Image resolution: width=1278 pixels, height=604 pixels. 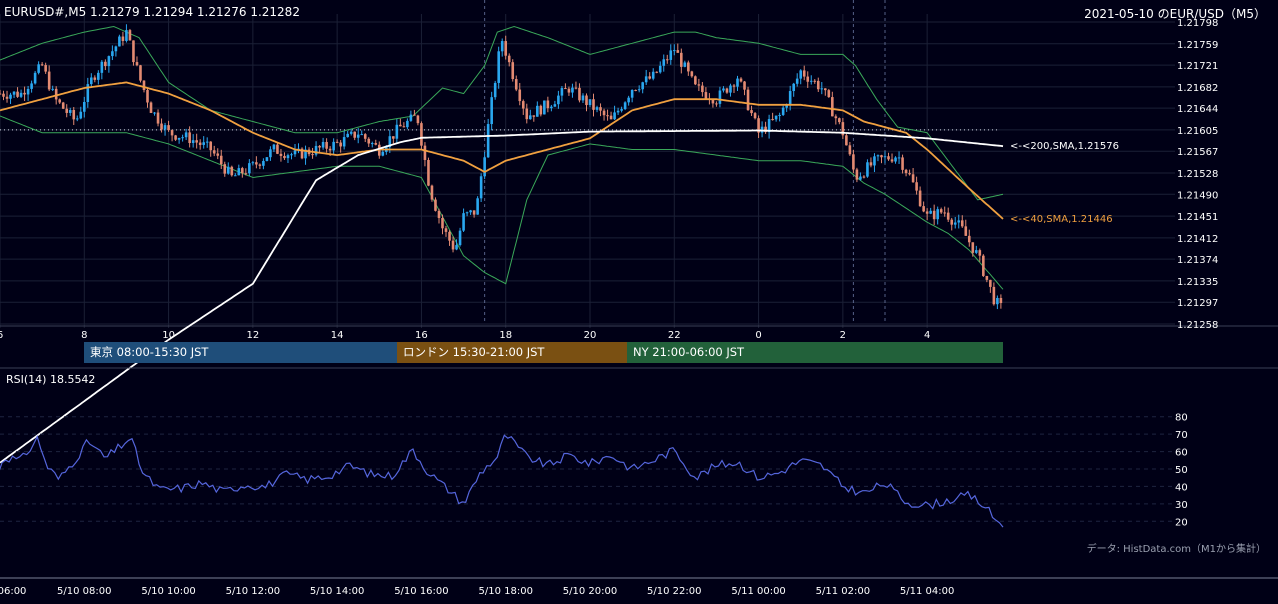 What do you see at coordinates (1197, 66) in the screenshot?
I see `price-tick-label: 1.21721` at bounding box center [1197, 66].